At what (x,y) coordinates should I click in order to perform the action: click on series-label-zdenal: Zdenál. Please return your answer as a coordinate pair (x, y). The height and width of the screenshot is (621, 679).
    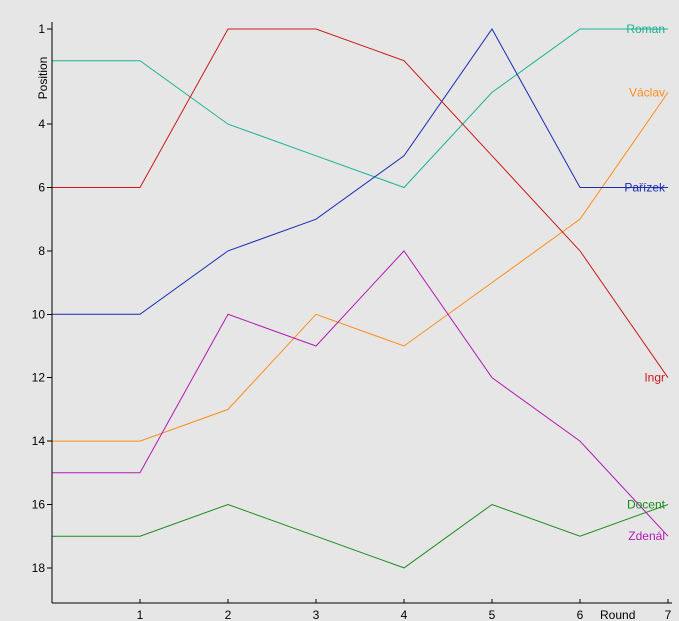
    Looking at the image, I should click on (646, 536).